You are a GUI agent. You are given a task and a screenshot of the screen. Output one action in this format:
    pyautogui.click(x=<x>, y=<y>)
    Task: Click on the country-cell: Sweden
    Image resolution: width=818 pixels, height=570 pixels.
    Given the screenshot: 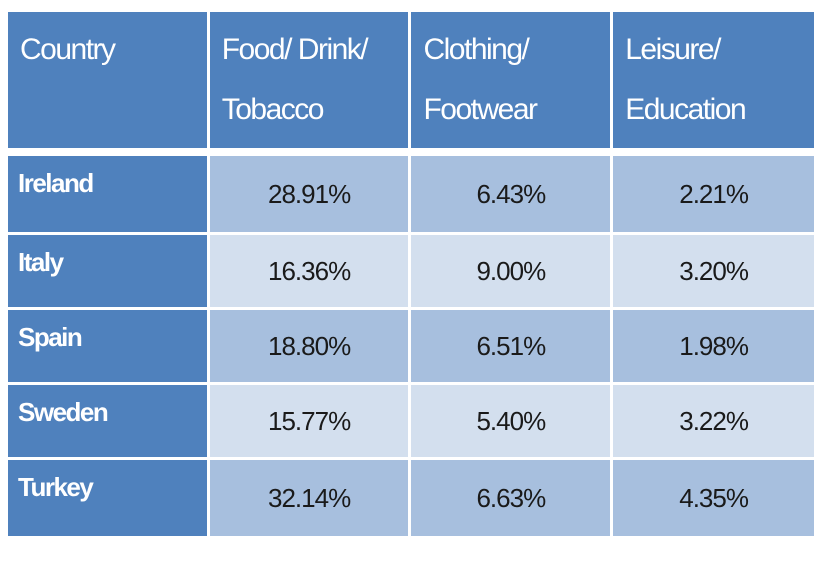 What is the action you would take?
    pyautogui.click(x=107, y=421)
    